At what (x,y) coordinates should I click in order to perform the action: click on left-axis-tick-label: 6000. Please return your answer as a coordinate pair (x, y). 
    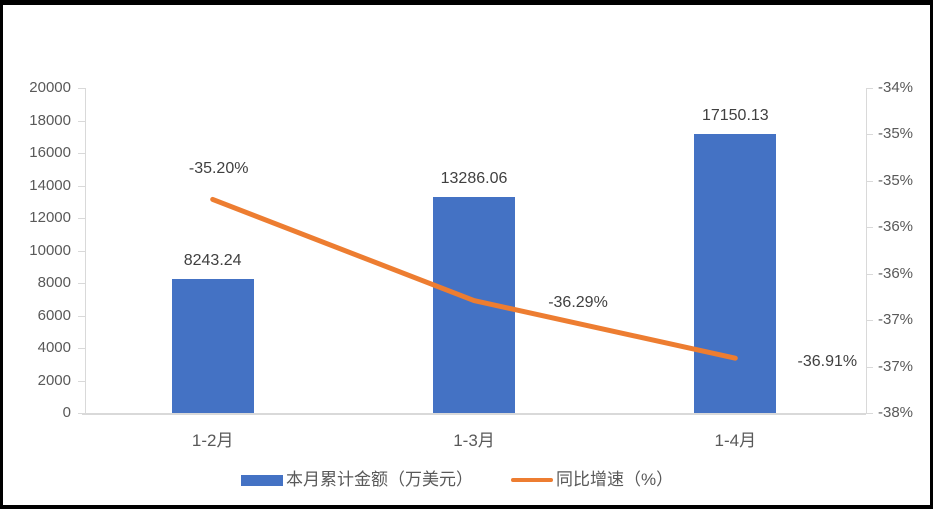
    Looking at the image, I should click on (54, 315).